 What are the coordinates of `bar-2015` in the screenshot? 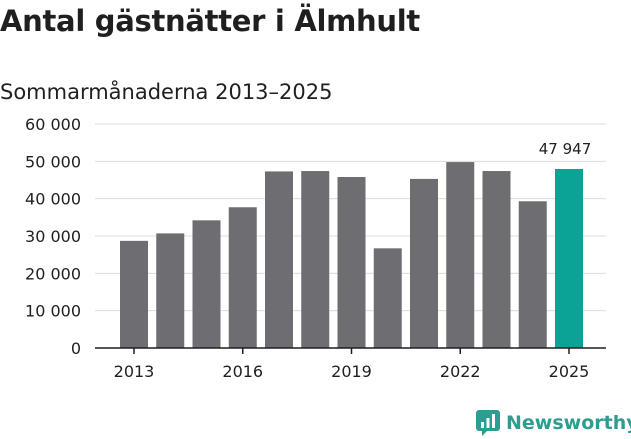 It's located at (206, 284).